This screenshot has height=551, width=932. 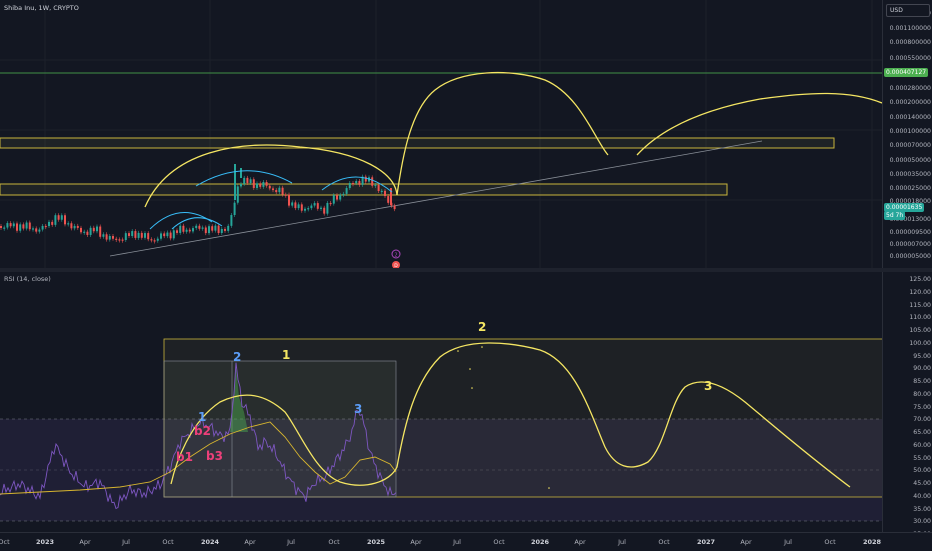 What do you see at coordinates (872, 542) in the screenshot?
I see `time-label: 2028` at bounding box center [872, 542].